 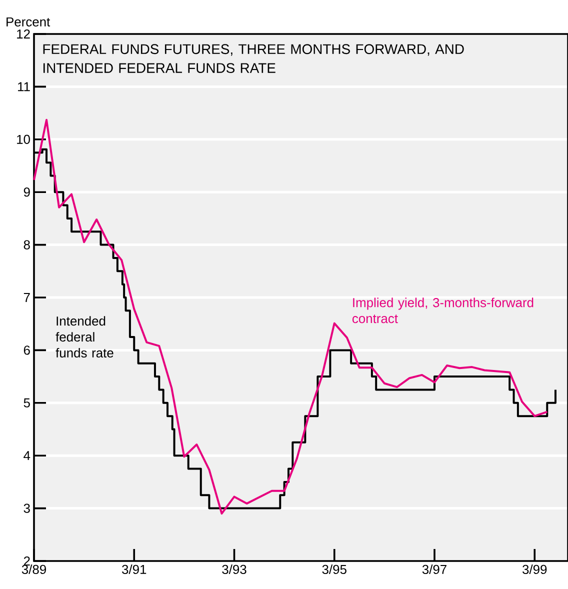 I want to click on x-tick-label: 3/89, so click(x=34, y=569).